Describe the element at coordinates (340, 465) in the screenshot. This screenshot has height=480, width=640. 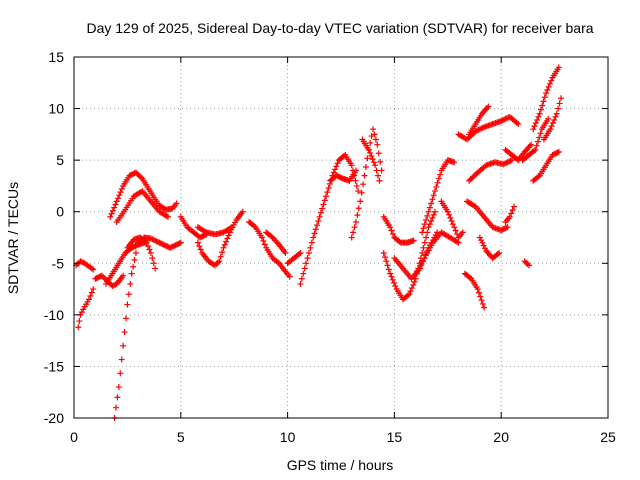
I see `x-axis-label: GPS time / hours` at that location.